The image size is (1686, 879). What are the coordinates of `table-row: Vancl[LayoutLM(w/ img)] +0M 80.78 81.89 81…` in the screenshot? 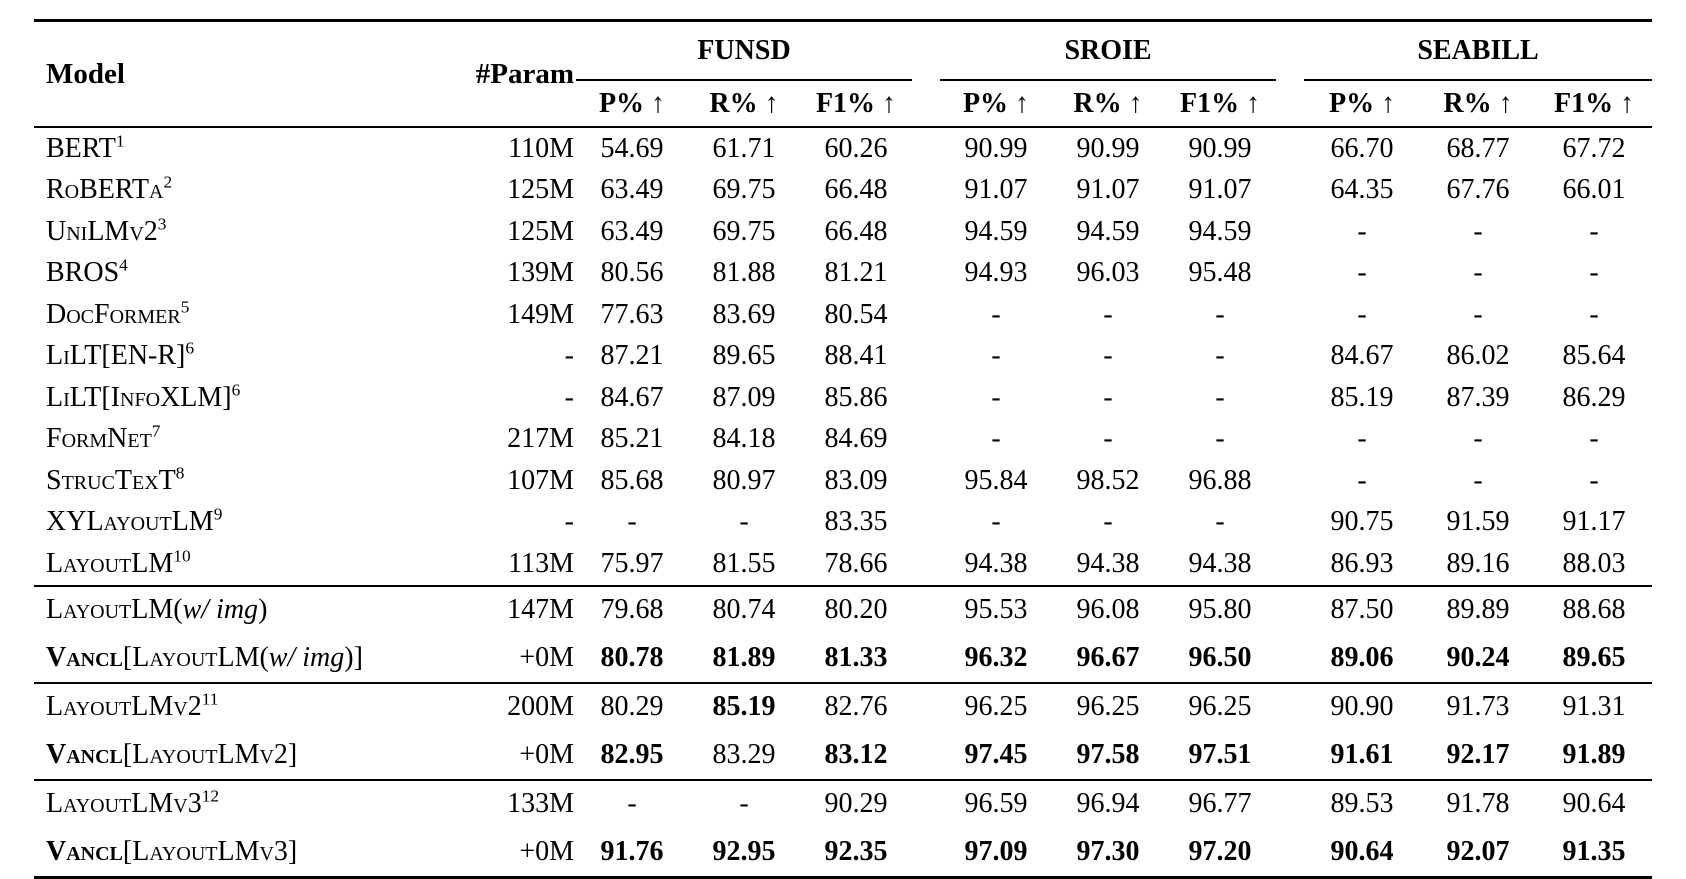 It's located at (843, 658).